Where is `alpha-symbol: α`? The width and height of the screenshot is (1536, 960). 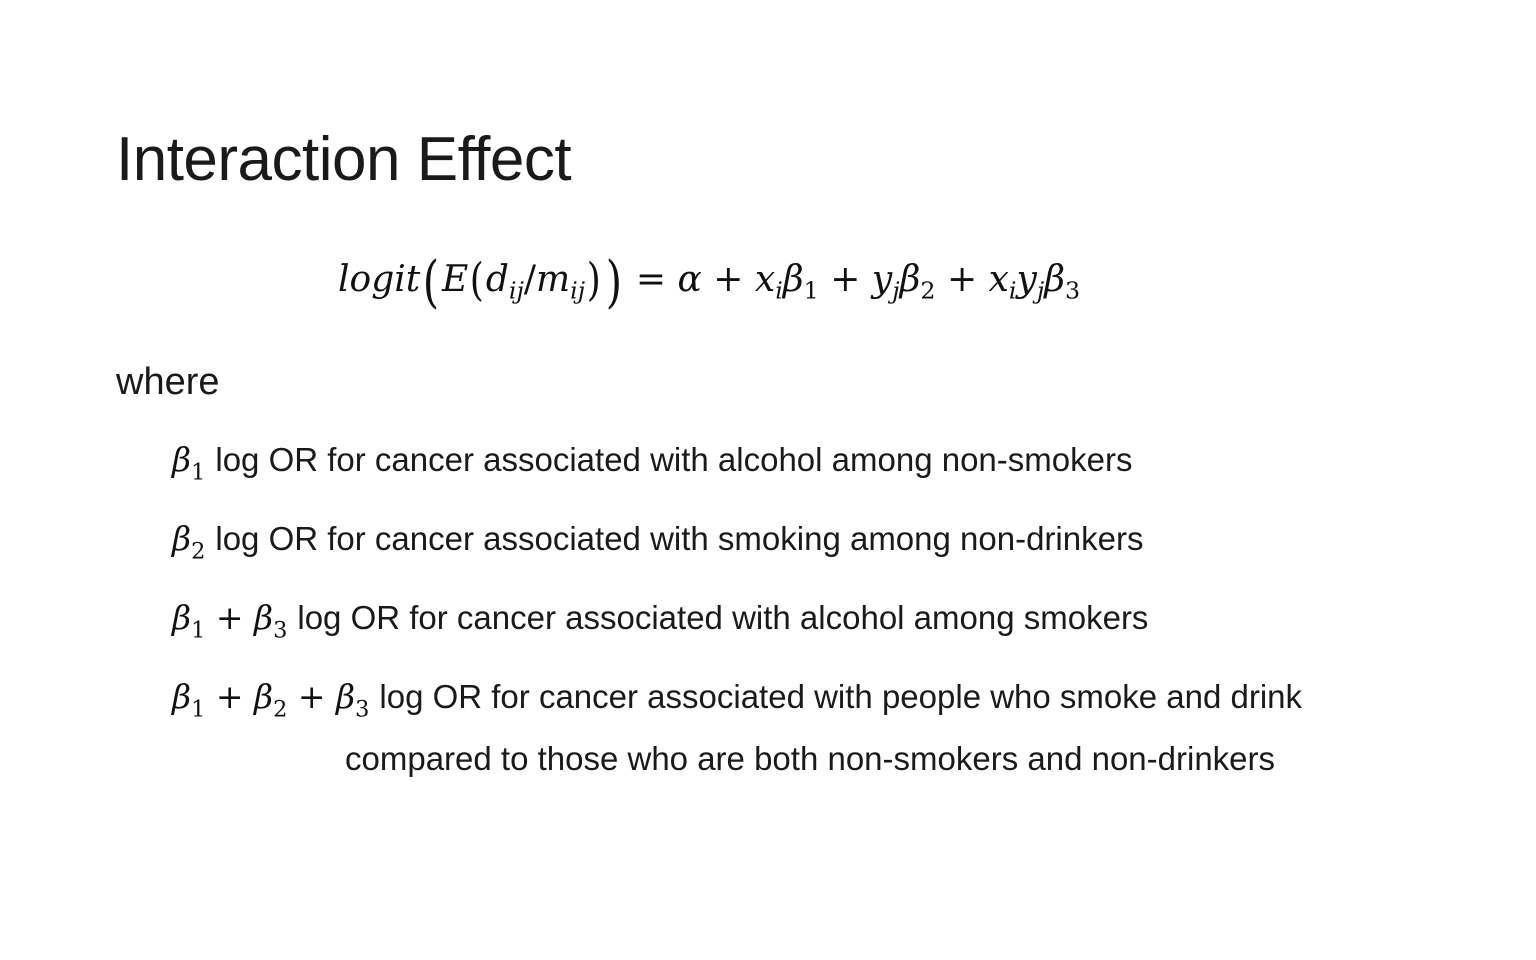 alpha-symbol: α is located at coordinates (689, 279).